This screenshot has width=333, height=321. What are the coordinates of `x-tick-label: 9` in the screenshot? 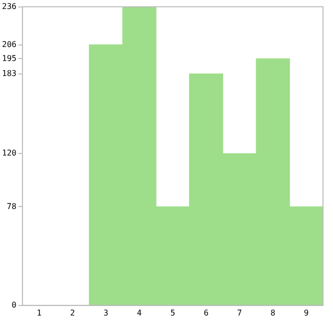 It's located at (306, 313).